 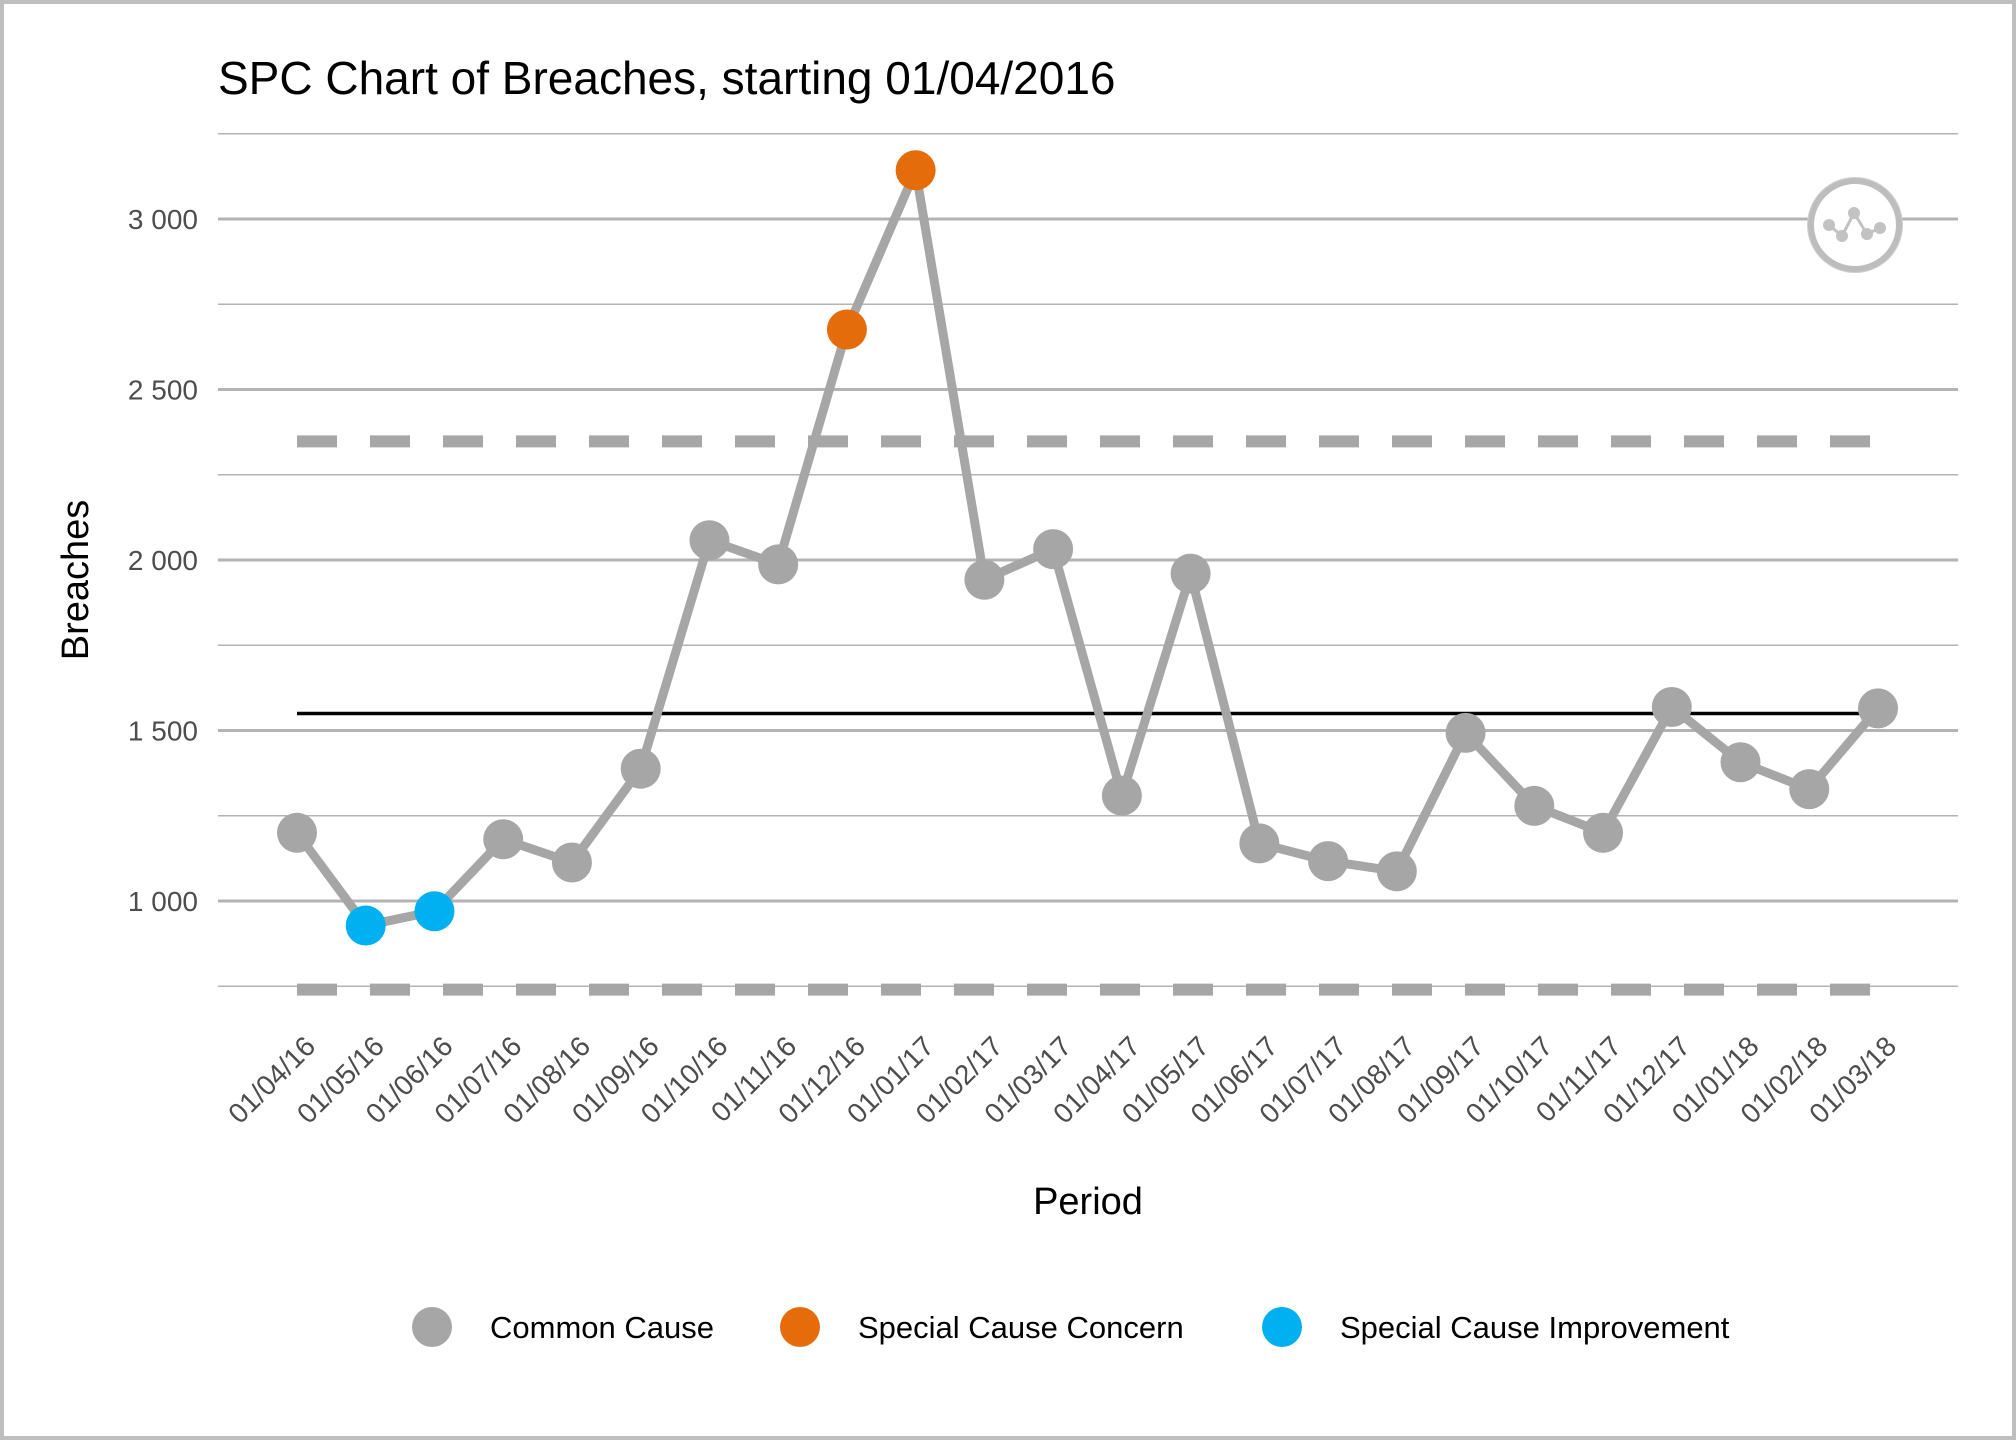 What do you see at coordinates (800, 1327) in the screenshot?
I see `legend-marker-concern` at bounding box center [800, 1327].